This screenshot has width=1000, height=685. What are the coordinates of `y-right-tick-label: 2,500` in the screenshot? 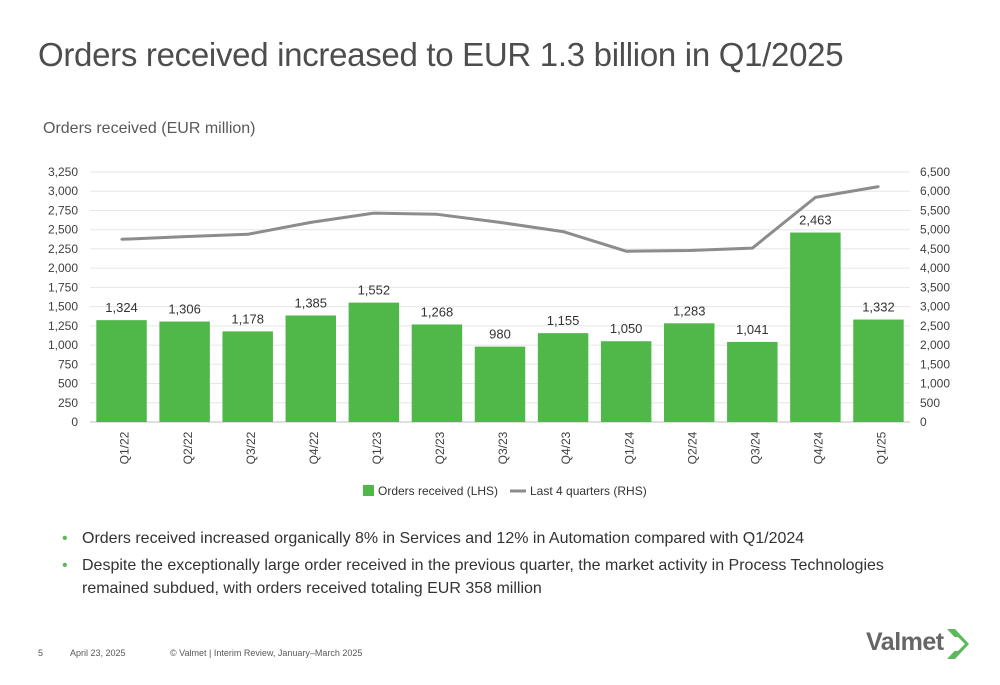 It's located at (935, 326).